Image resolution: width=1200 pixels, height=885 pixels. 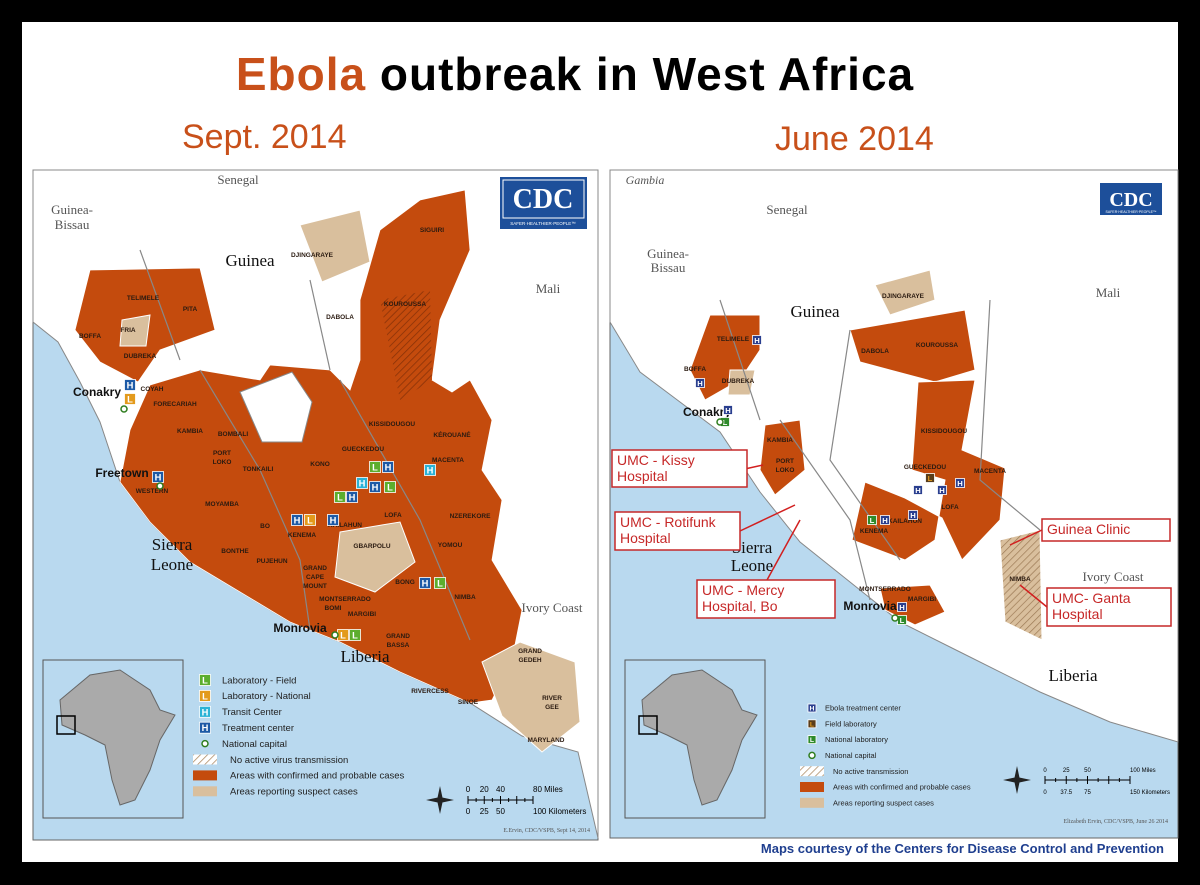 I want to click on place-label: MOUNT, so click(x=315, y=586).